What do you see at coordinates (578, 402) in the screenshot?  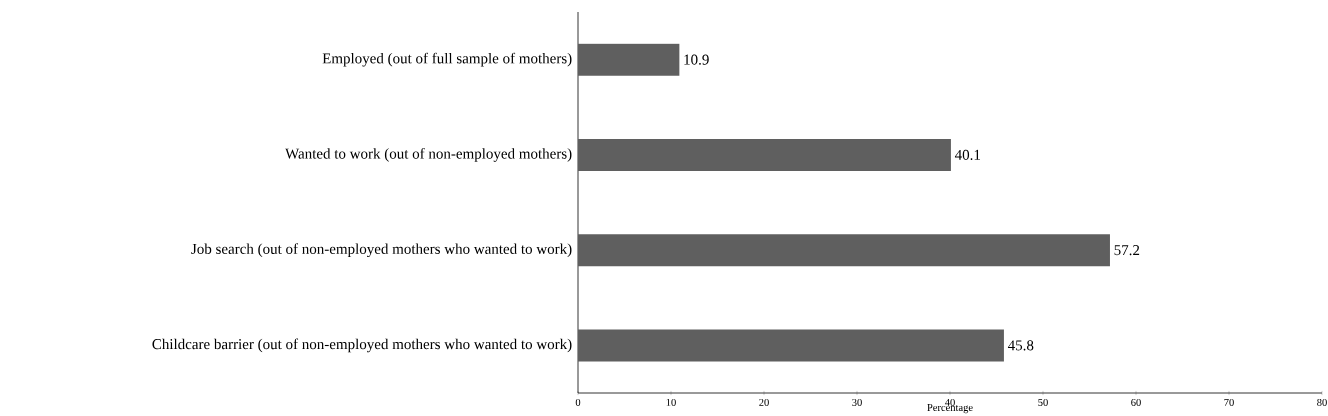 I see `x-tick-label: 0` at bounding box center [578, 402].